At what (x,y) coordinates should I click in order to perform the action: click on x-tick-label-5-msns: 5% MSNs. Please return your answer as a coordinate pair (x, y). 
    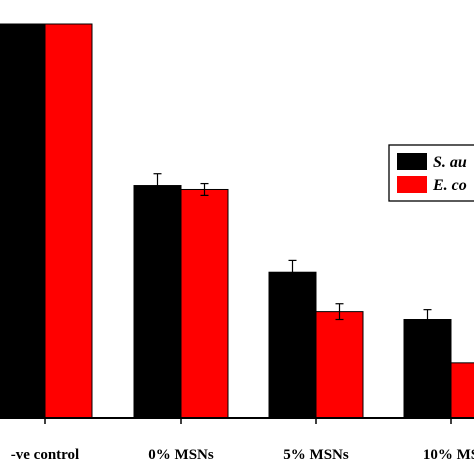
    Looking at the image, I should click on (316, 455).